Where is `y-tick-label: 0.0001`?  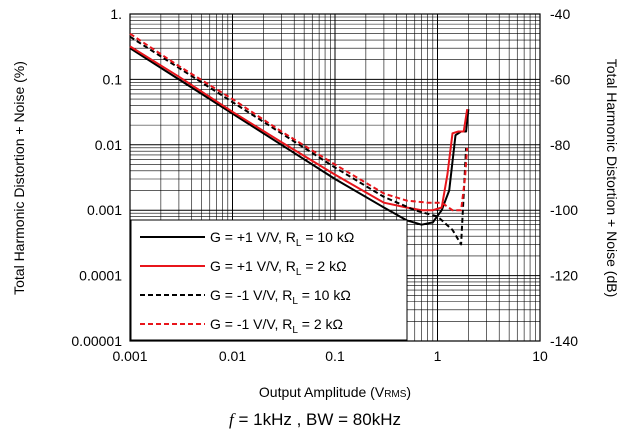
y-tick-label: 0.0001 is located at coordinates (100, 276).